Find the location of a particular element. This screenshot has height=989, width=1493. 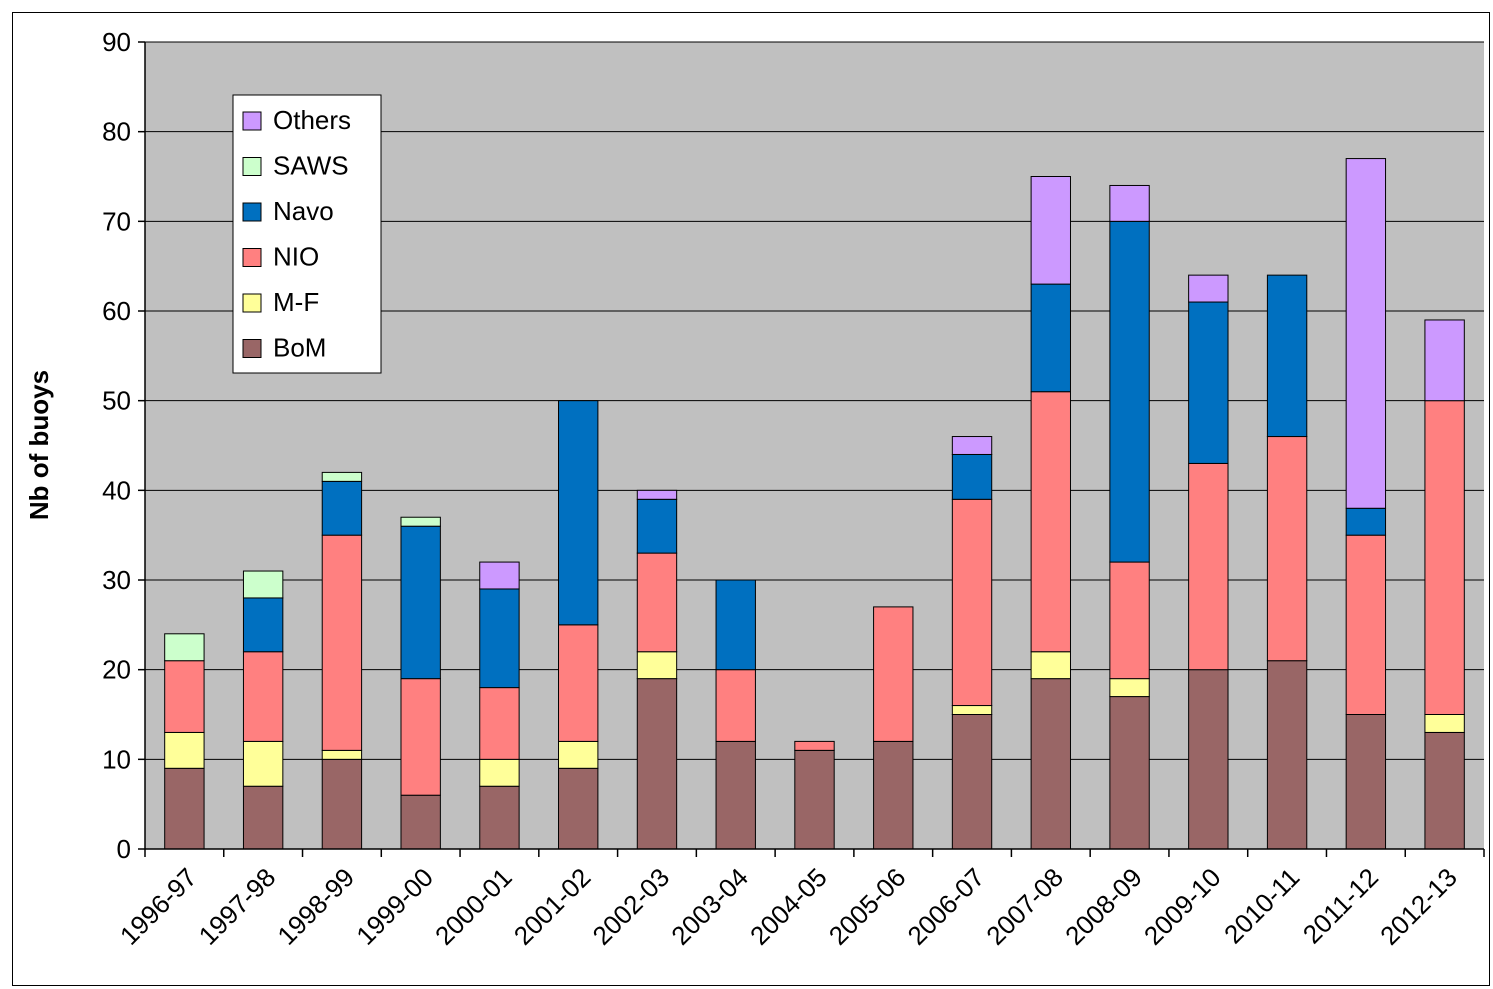

x-tick-label: 1999-00 is located at coordinates (394, 906).